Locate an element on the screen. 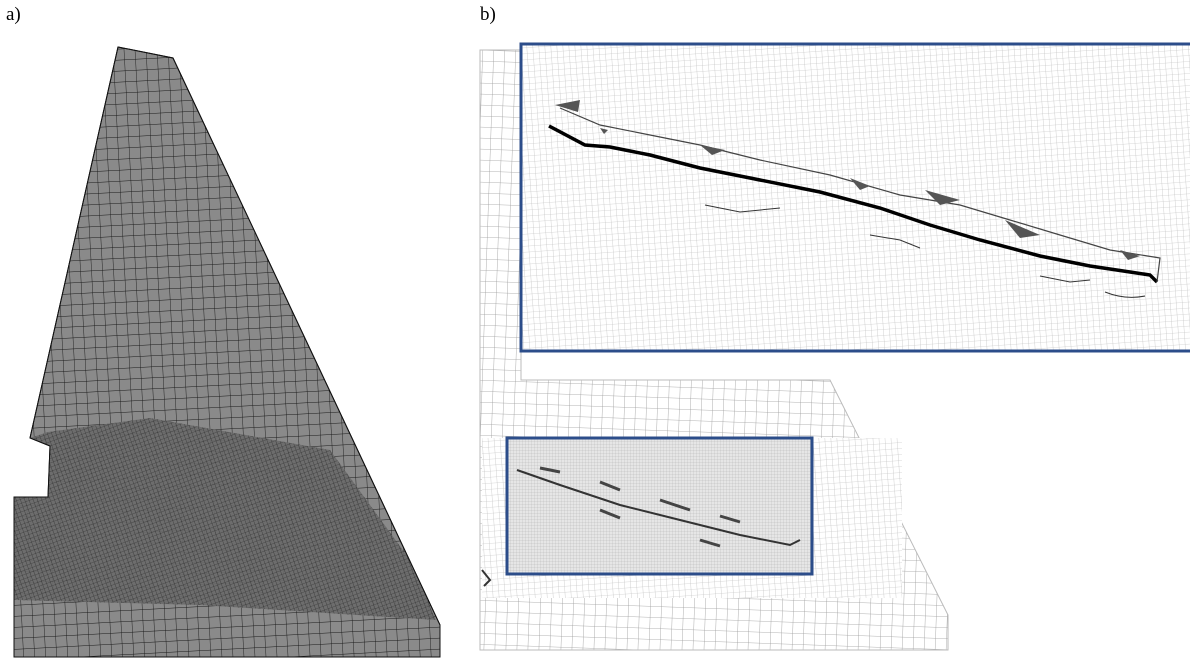 This screenshot has width=1190, height=658. panel-label: b) is located at coordinates (488, 14).